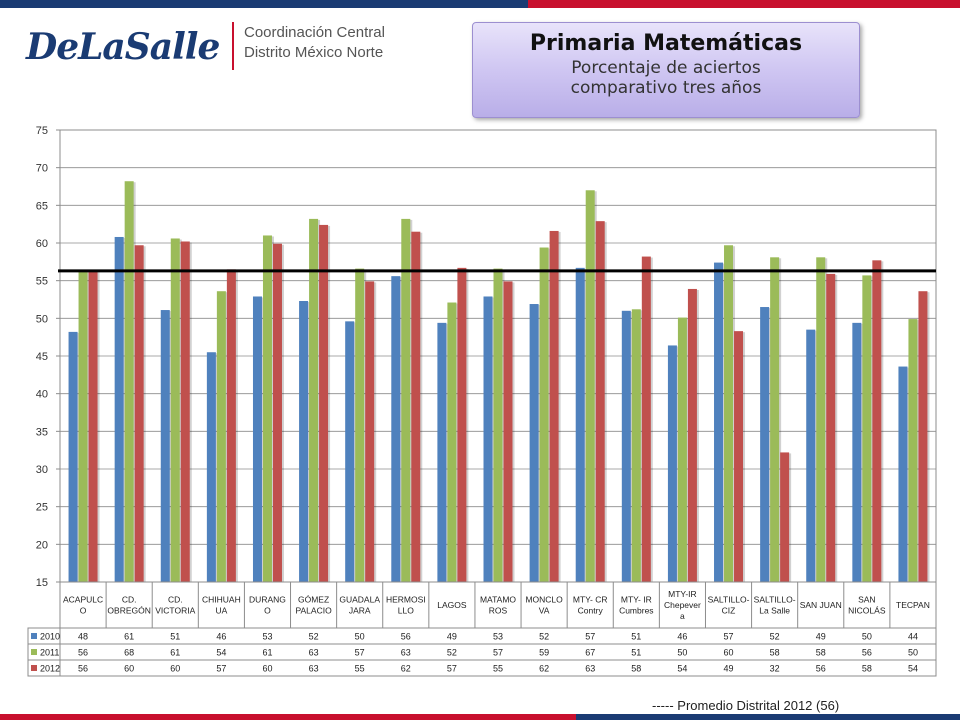 The image size is (960, 720). Describe the element at coordinates (666, 43) in the screenshot. I see `chart-title: Primaria Matemáticas` at that location.